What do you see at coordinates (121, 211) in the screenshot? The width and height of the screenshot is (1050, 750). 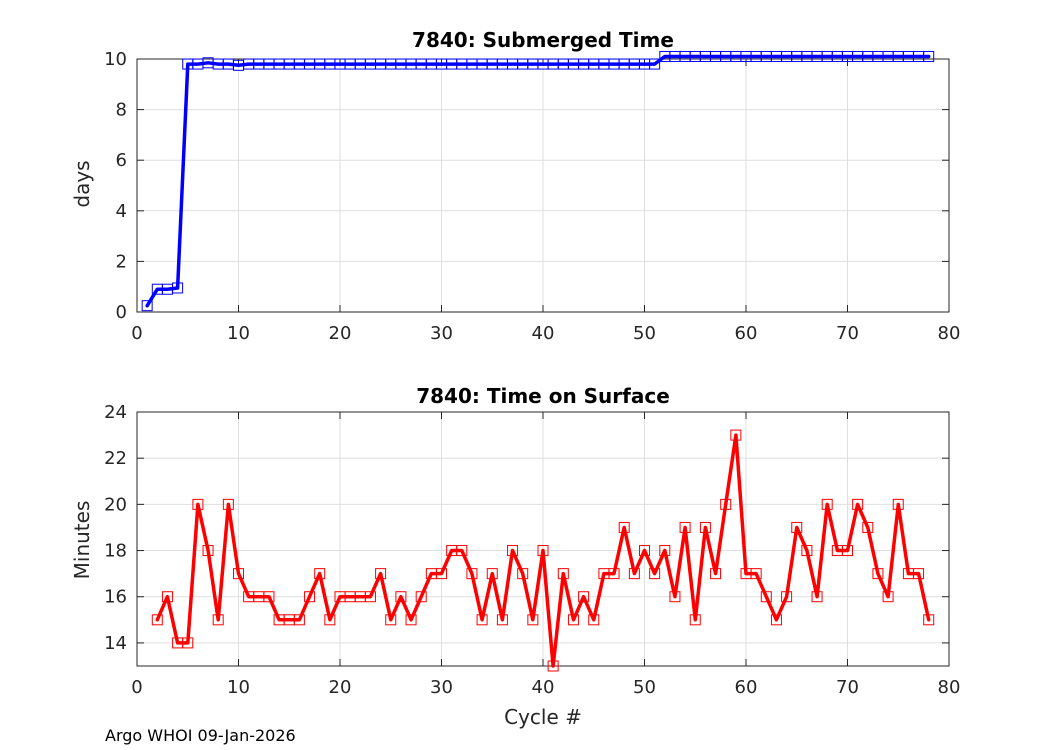 I see `submerged-time-ytick-label: 4` at bounding box center [121, 211].